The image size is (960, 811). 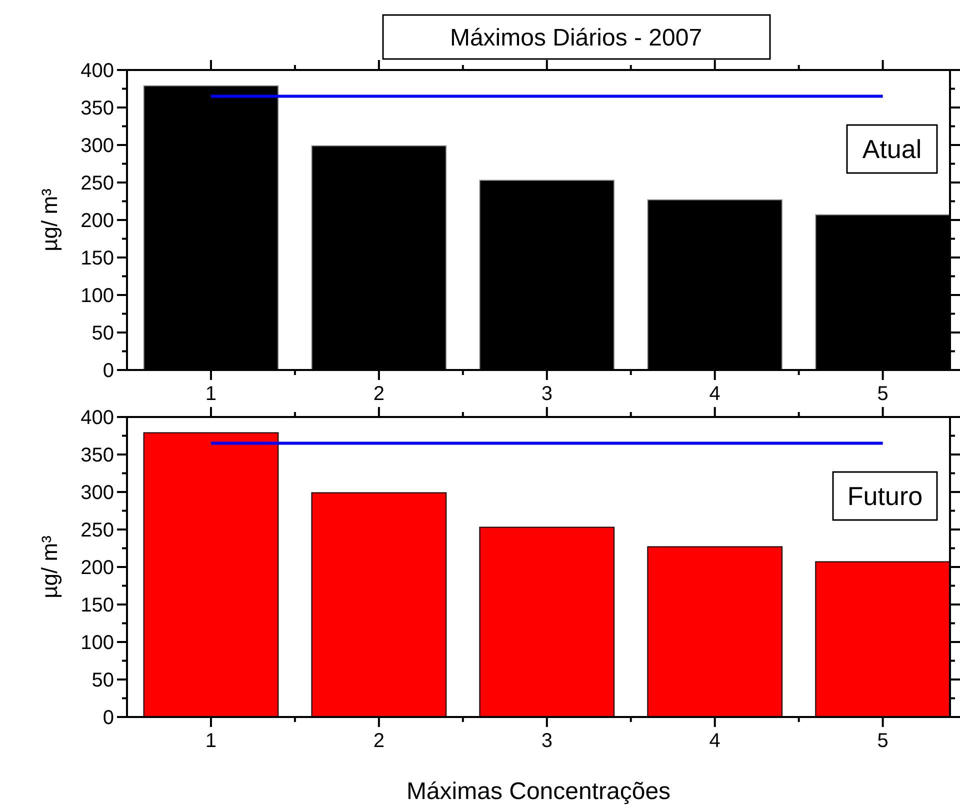 What do you see at coordinates (892, 149) in the screenshot?
I see `annotation: Atual` at bounding box center [892, 149].